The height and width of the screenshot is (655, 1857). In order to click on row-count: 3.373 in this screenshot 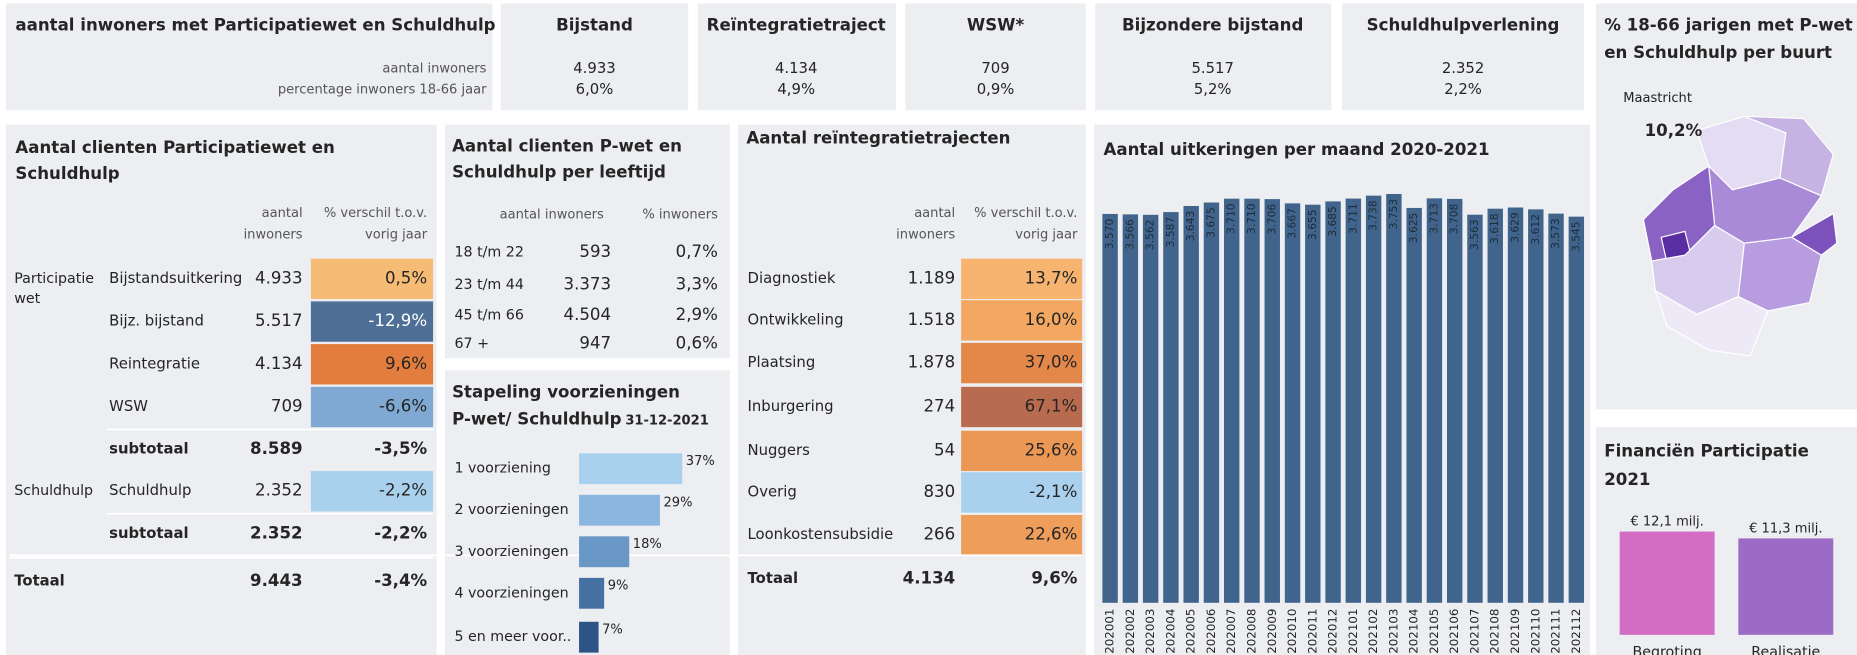, I will do `click(588, 283)`.